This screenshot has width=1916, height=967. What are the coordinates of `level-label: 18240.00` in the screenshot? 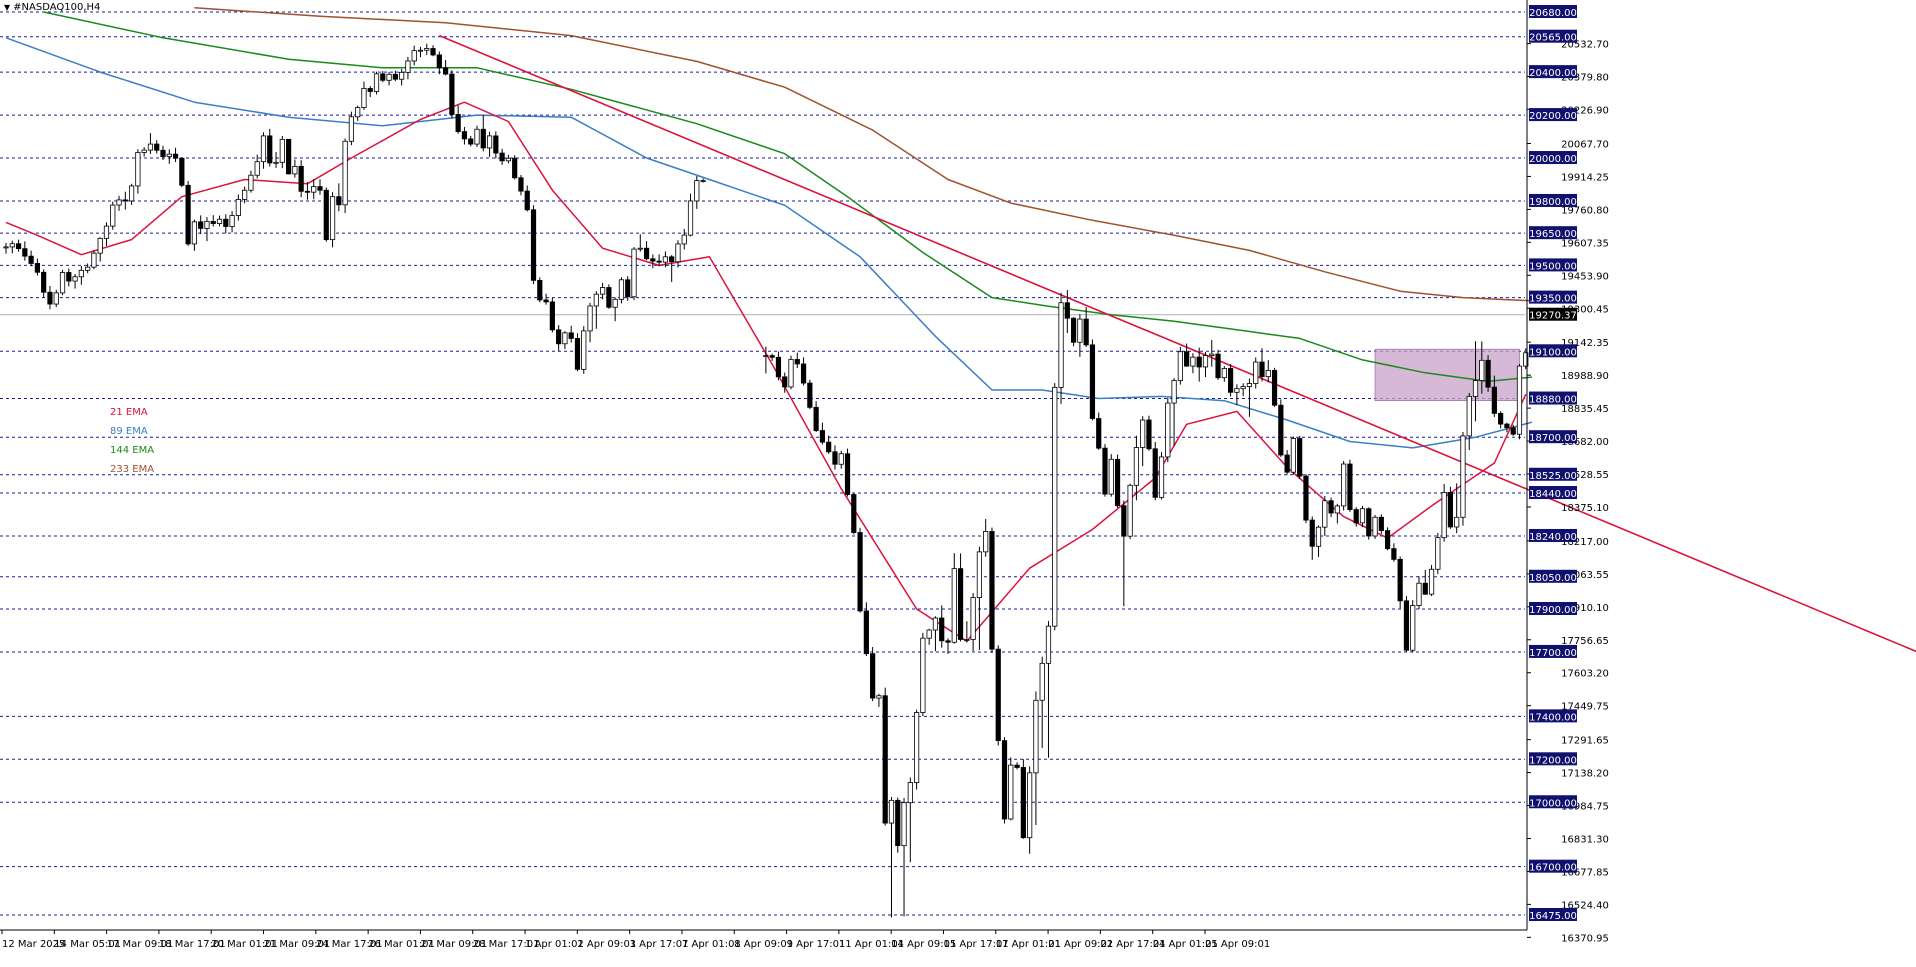 It's located at (1553, 537).